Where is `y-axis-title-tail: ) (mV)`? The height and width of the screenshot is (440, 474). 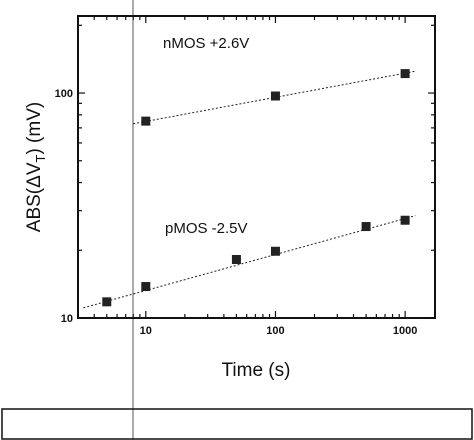 y-axis-title-tail: ) (mV) is located at coordinates (34, 128).